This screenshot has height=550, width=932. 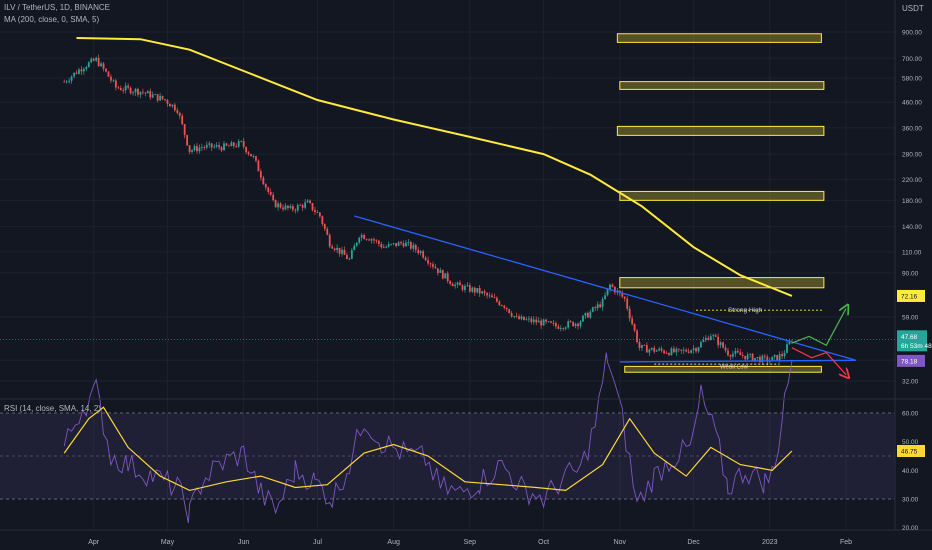 I want to click on y-tick-label: 360.00, so click(x=912, y=128).